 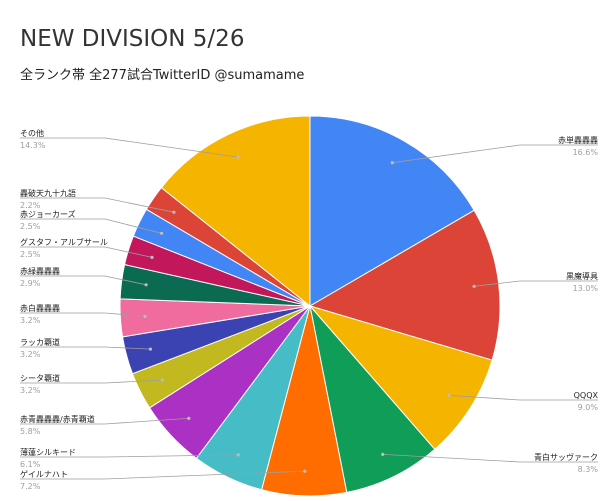 What do you see at coordinates (586, 395) in the screenshot?
I see `slice-label: QQQX` at bounding box center [586, 395].